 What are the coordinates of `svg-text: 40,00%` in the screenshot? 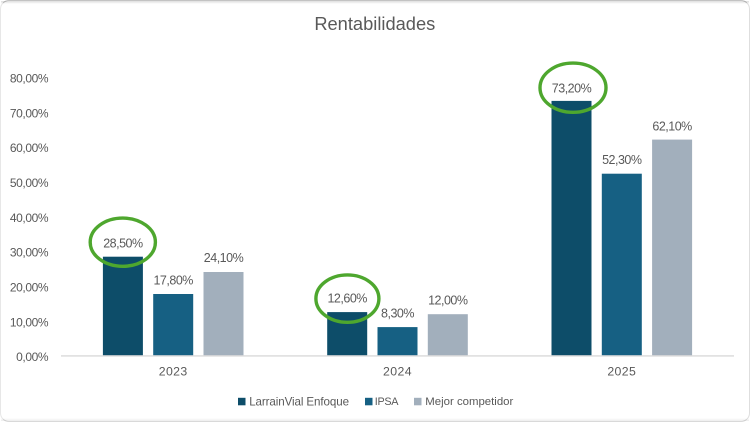 It's located at (29, 218).